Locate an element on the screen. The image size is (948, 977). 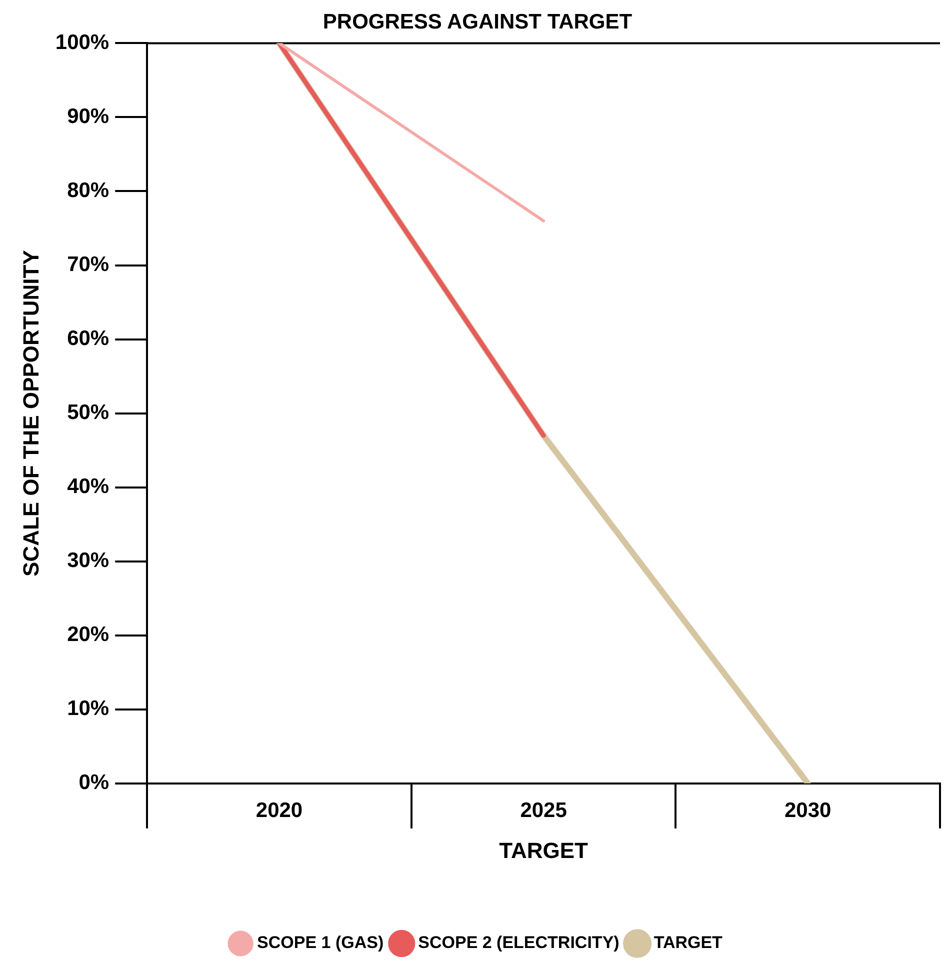
y-tick-label: 40% is located at coordinates (88, 486).